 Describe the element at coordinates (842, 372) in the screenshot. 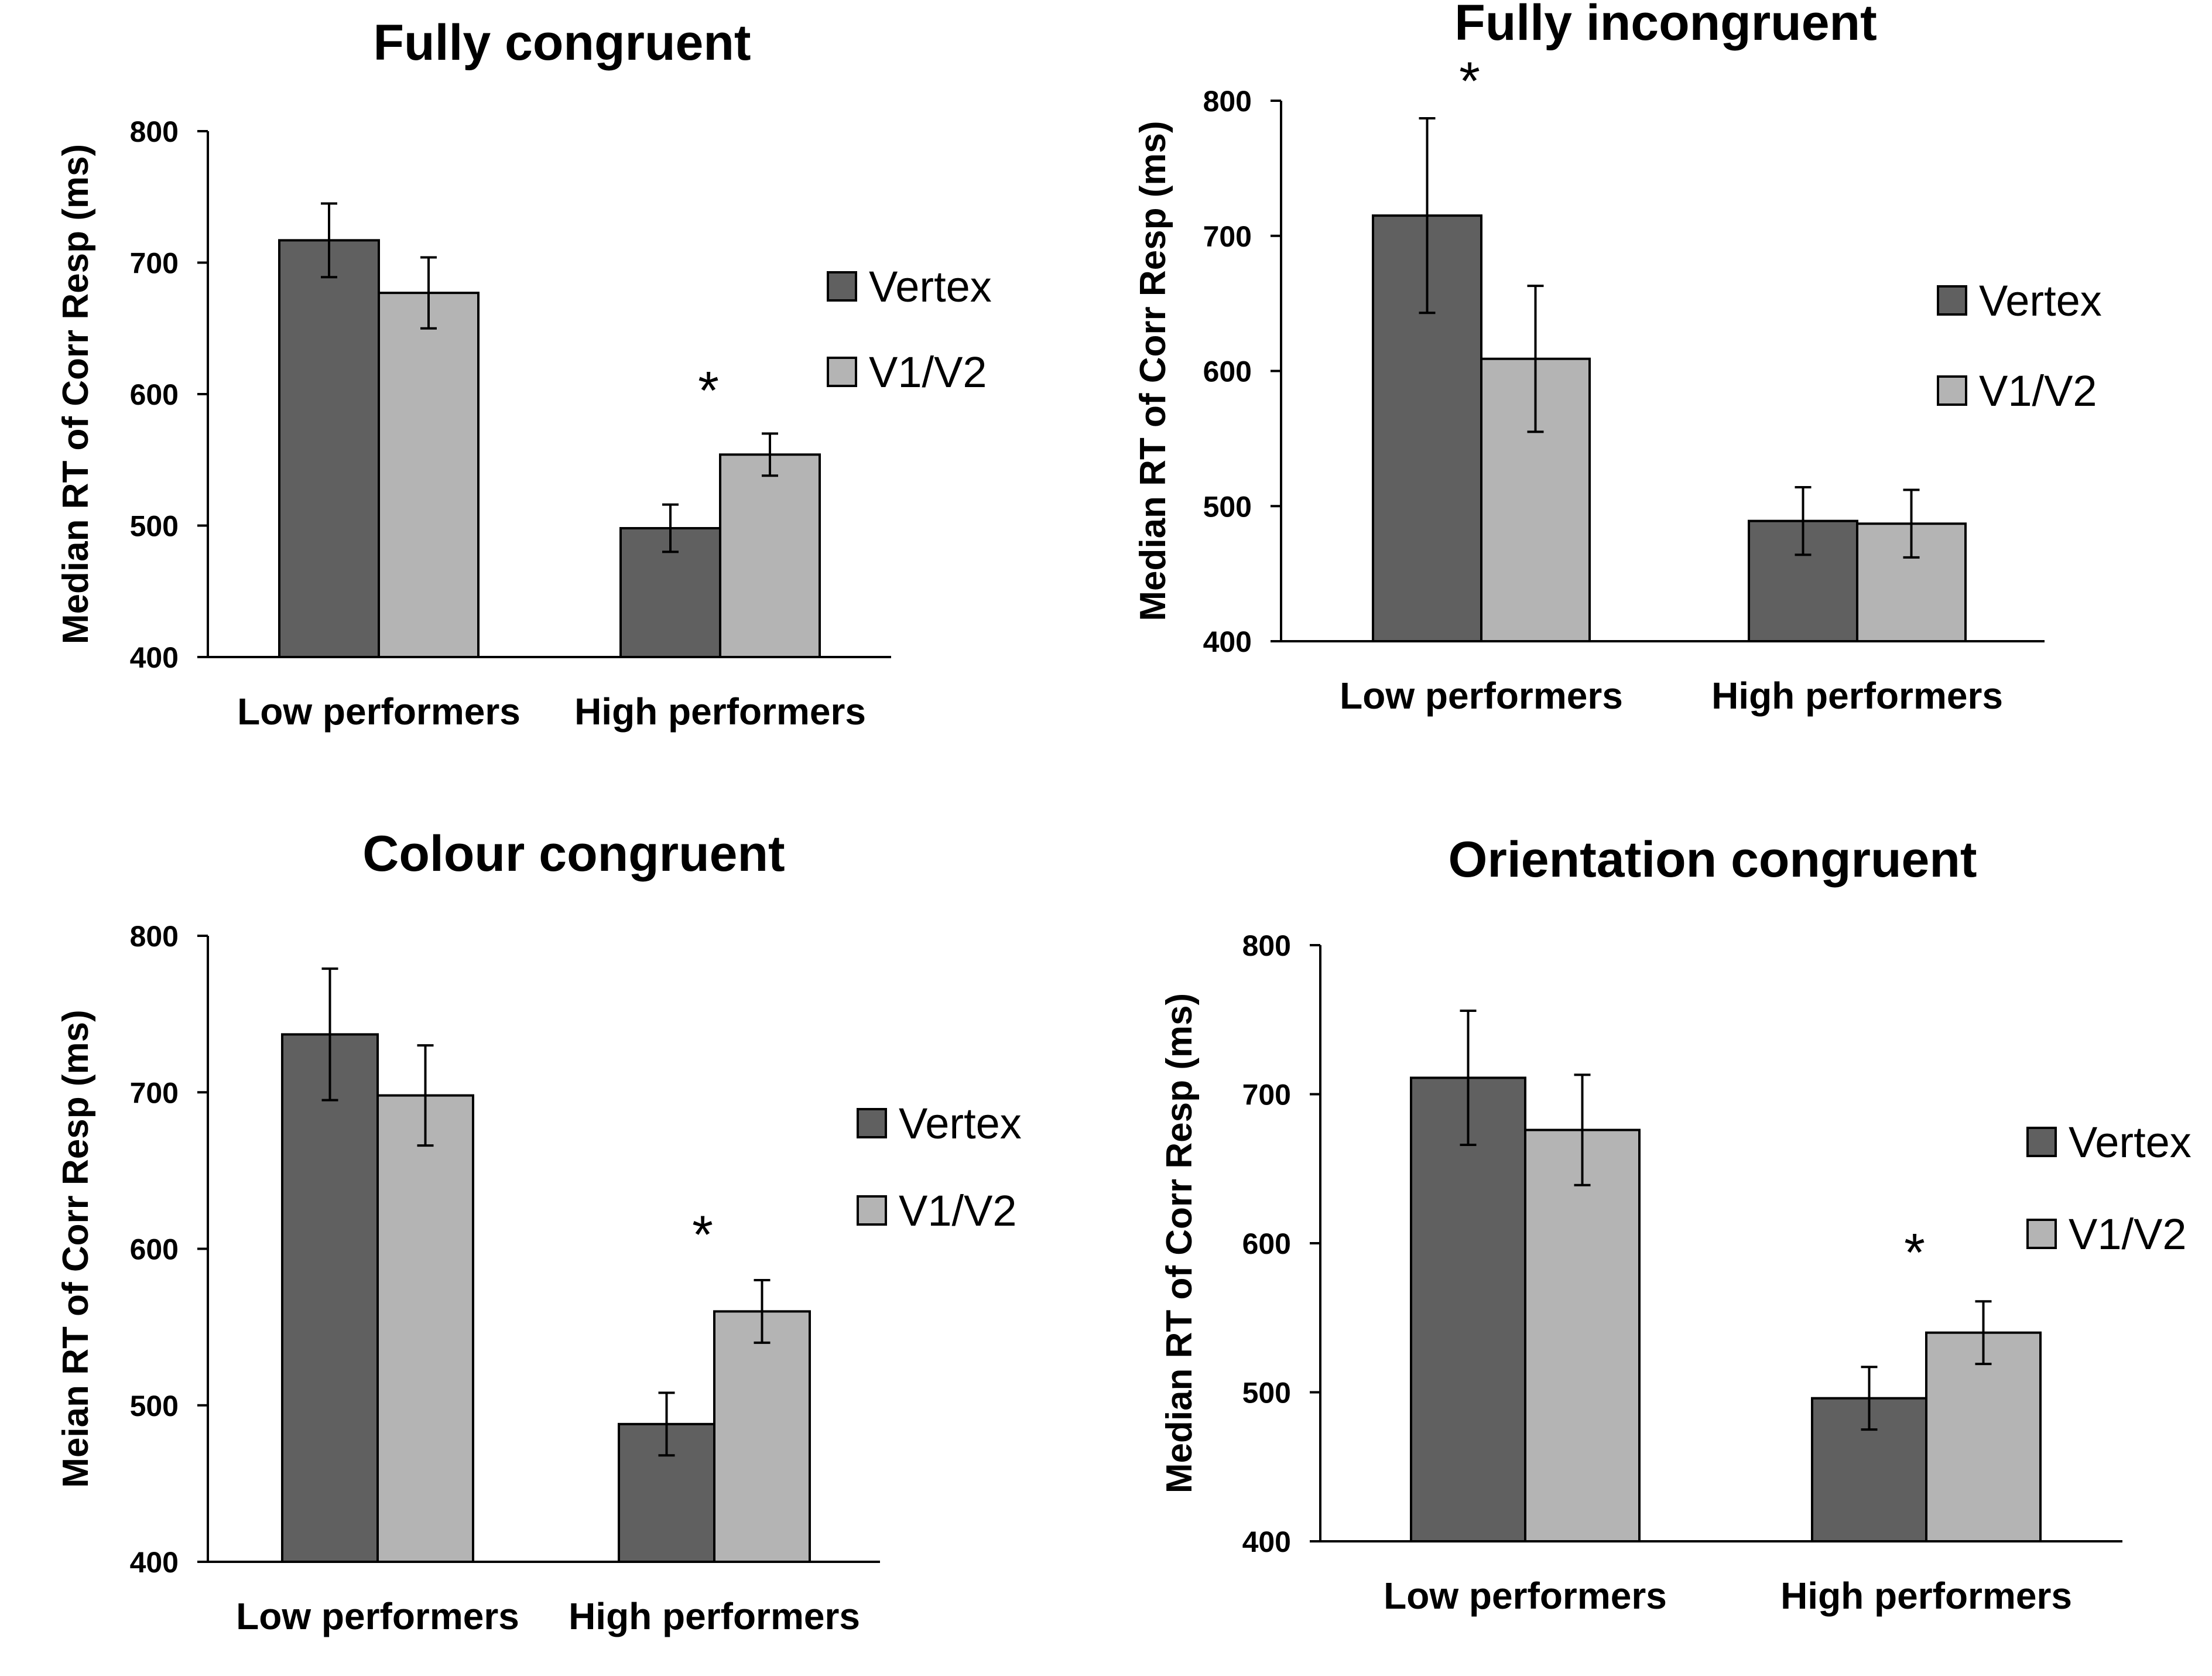

I see `chart1-legend-swatch-v1v2` at that location.